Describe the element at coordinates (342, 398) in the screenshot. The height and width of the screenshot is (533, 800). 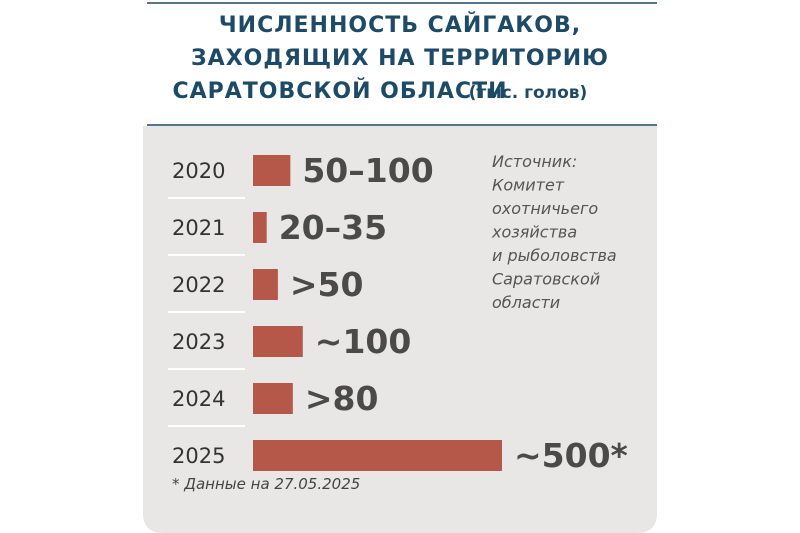
I see `value-label: >80` at that location.